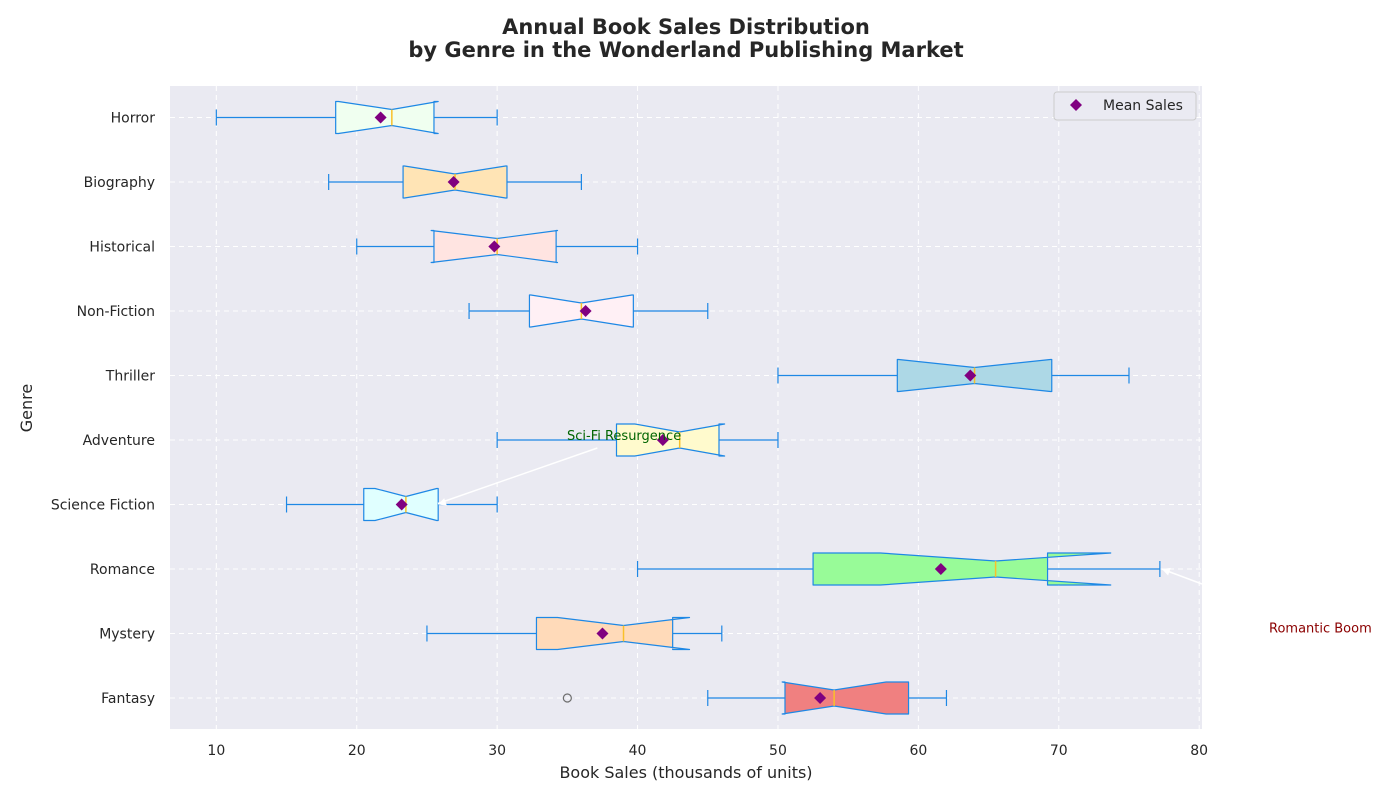 This screenshot has width=1400, height=800. I want to click on y-tick-label-mystery: Mystery, so click(127, 635).